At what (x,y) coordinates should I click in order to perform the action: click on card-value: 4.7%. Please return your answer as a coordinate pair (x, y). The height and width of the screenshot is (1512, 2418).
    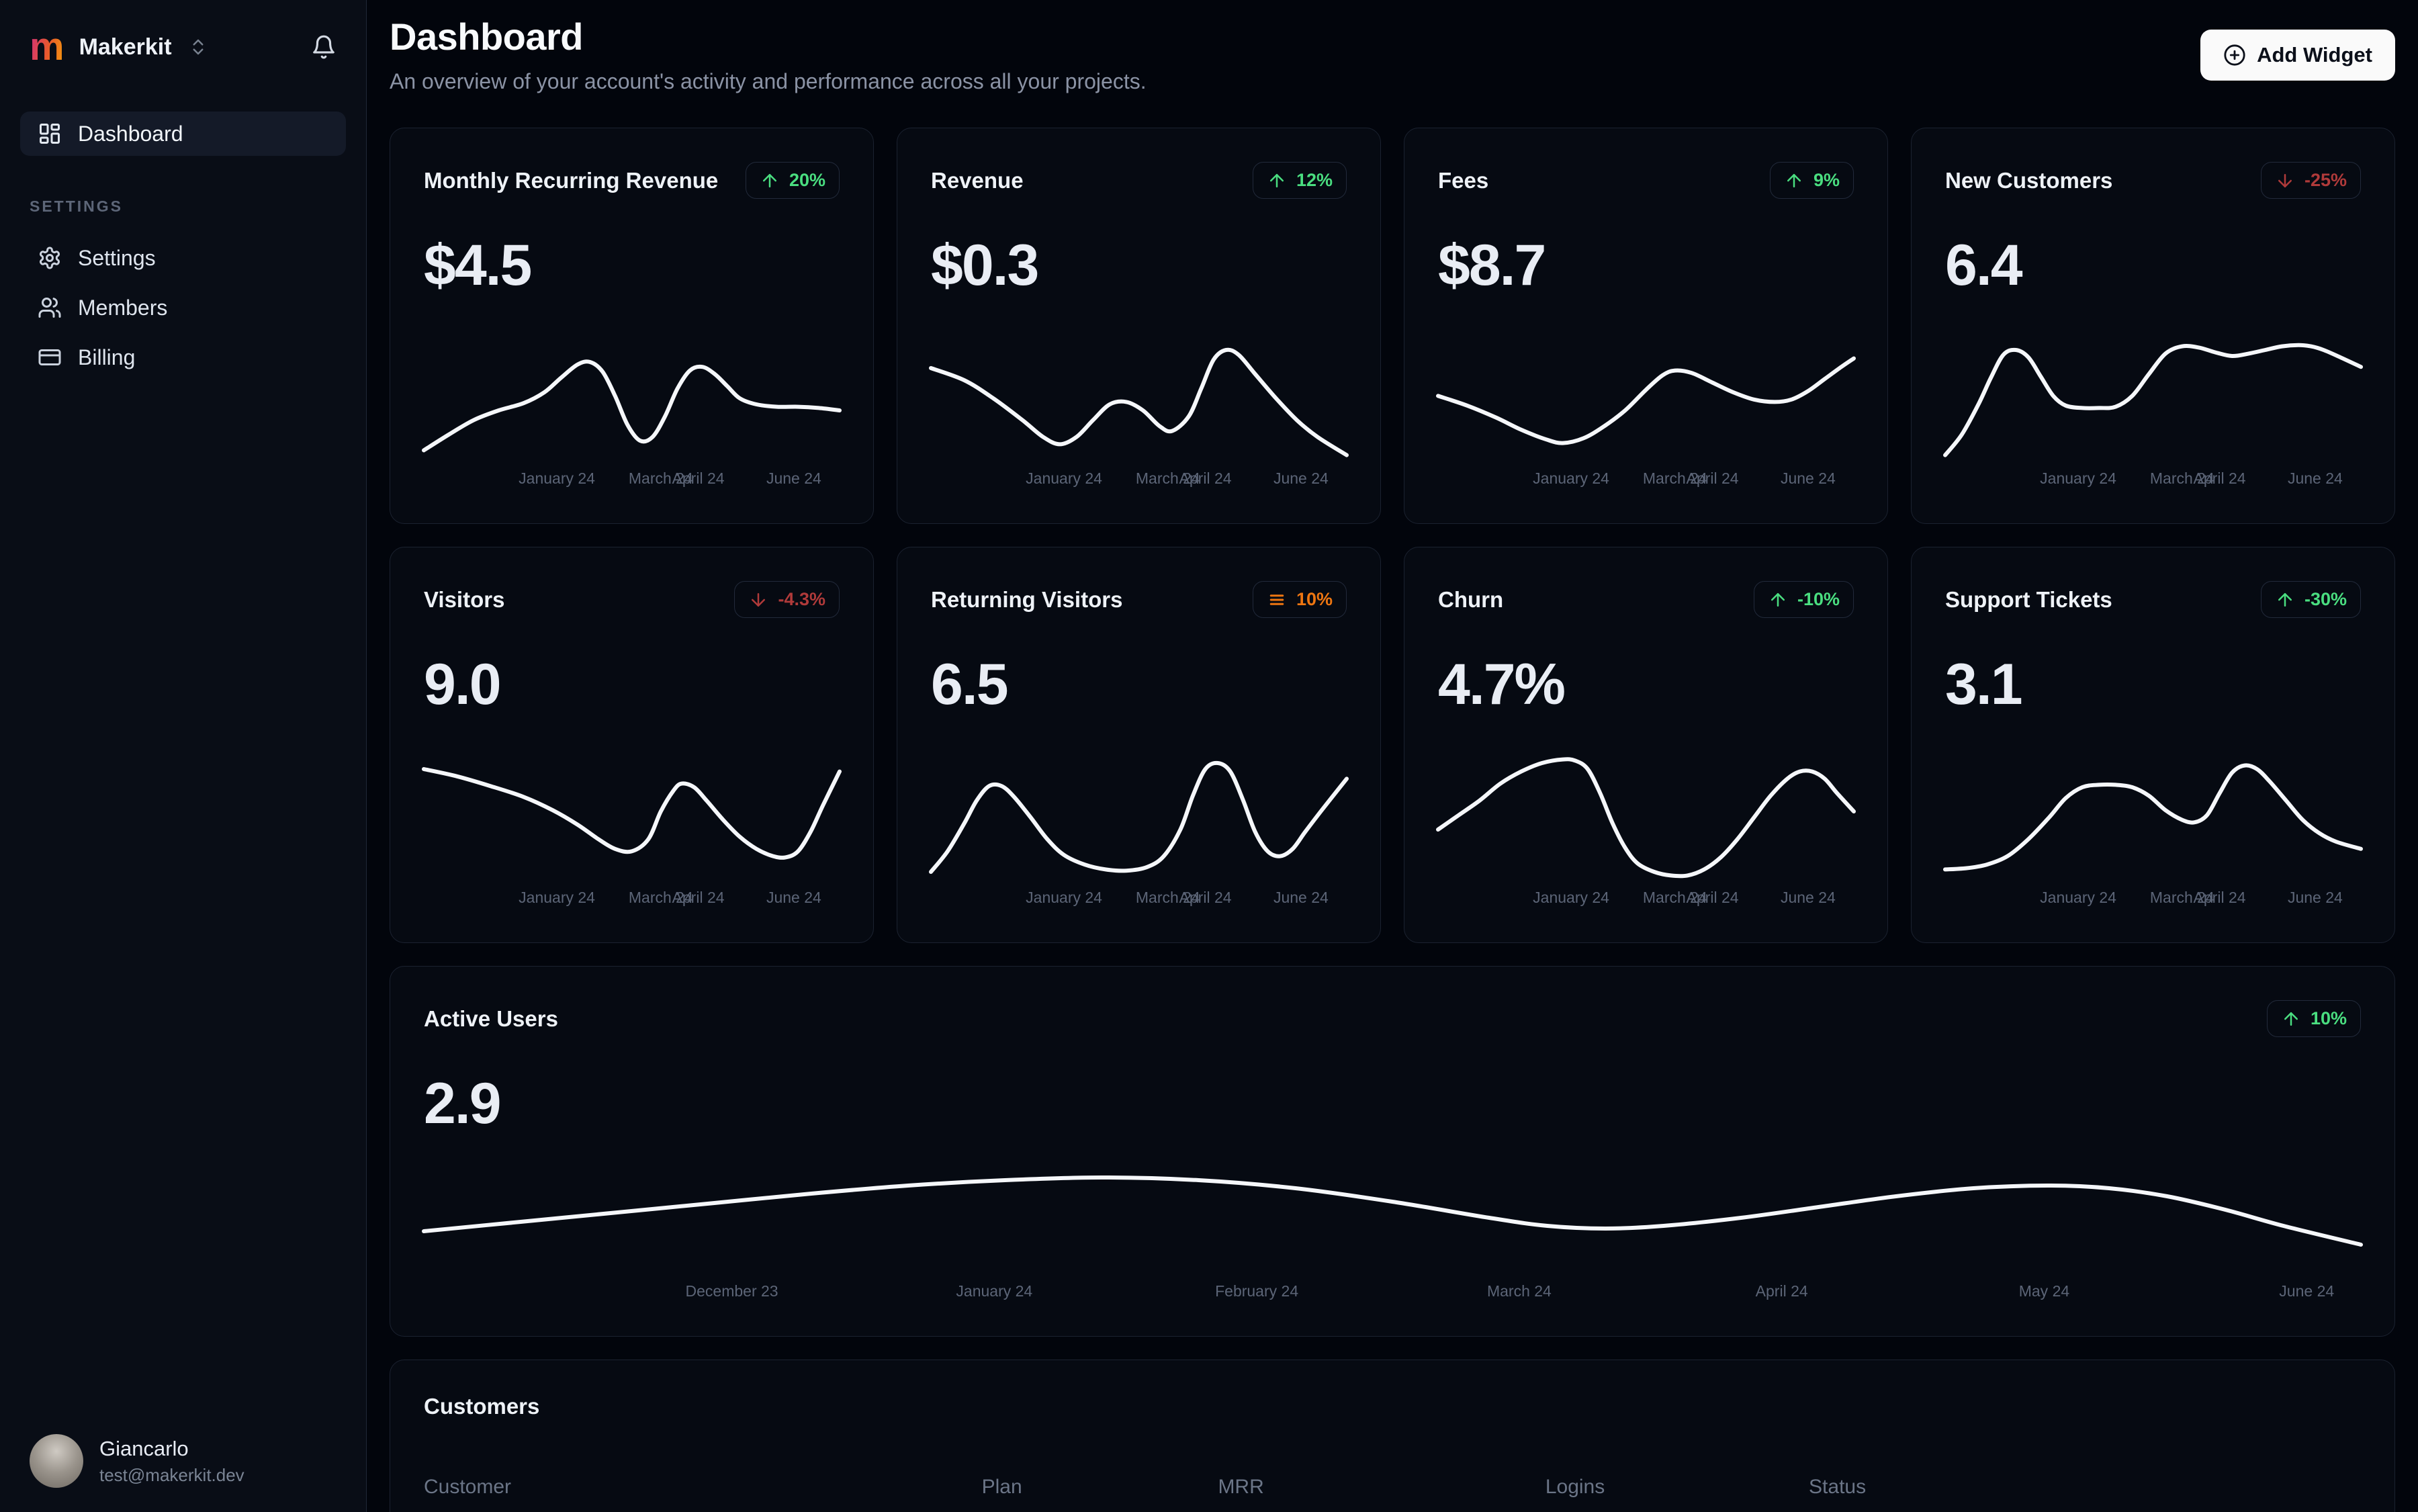
    Looking at the image, I should click on (1502, 684).